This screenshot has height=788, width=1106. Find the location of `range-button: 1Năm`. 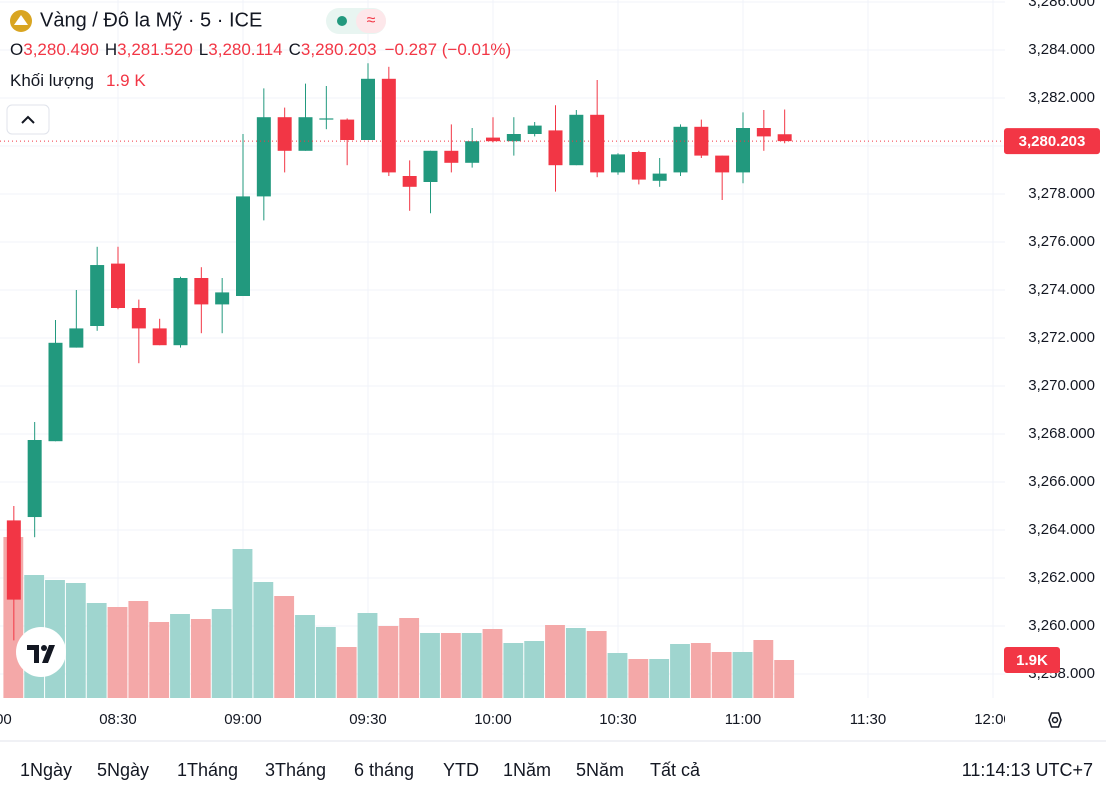

range-button: 1Năm is located at coordinates (527, 770).